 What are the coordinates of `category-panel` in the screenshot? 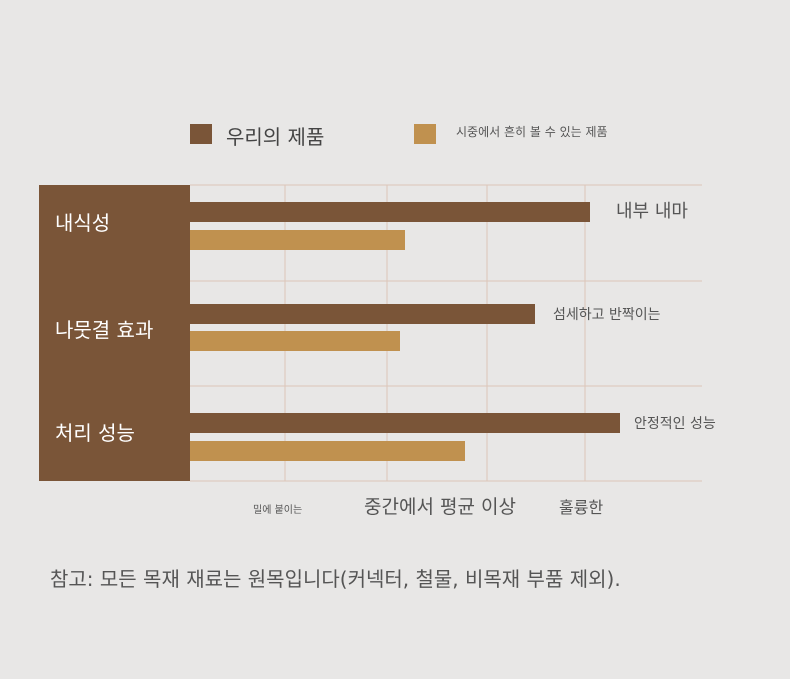 It's located at (114, 333).